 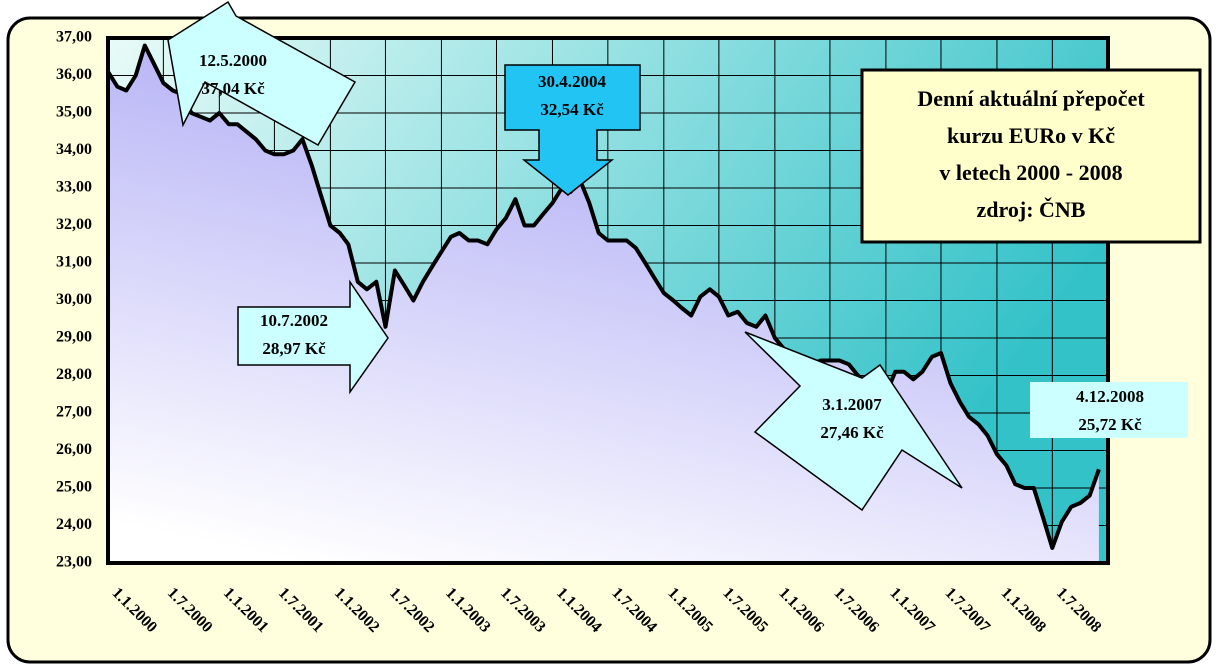 What do you see at coordinates (74, 262) in the screenshot?
I see `y-tick-label: 31,00` at bounding box center [74, 262].